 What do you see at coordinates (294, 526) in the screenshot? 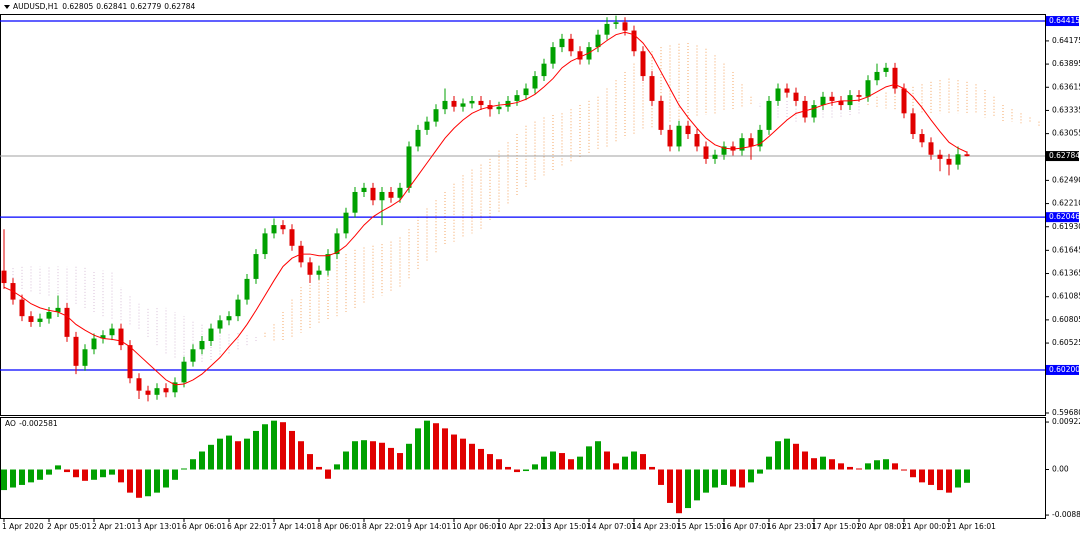
I see `x-tick-label: 7 Apr 14:01` at bounding box center [294, 526].